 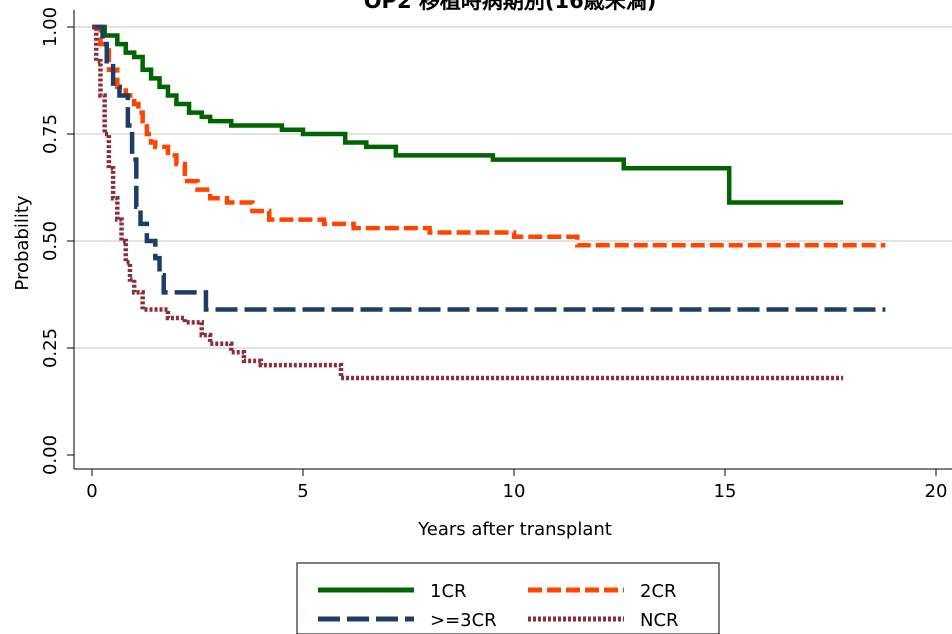 I want to click on x-tick-label: 20, so click(x=936, y=491).